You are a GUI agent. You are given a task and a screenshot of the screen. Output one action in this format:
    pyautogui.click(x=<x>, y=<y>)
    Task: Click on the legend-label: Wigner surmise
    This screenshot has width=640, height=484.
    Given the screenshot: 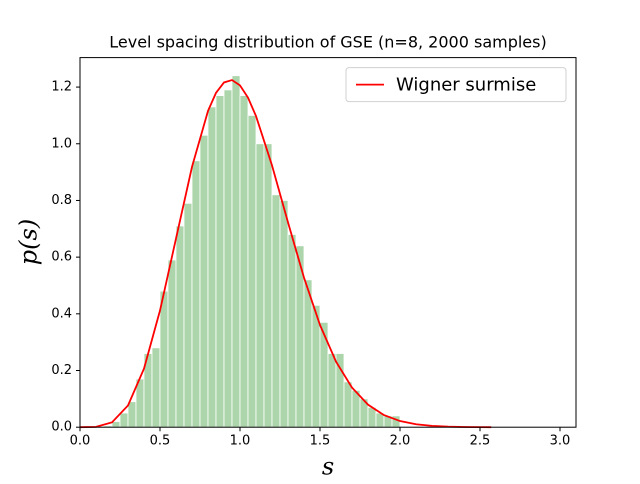 What is the action you would take?
    pyautogui.click(x=466, y=85)
    